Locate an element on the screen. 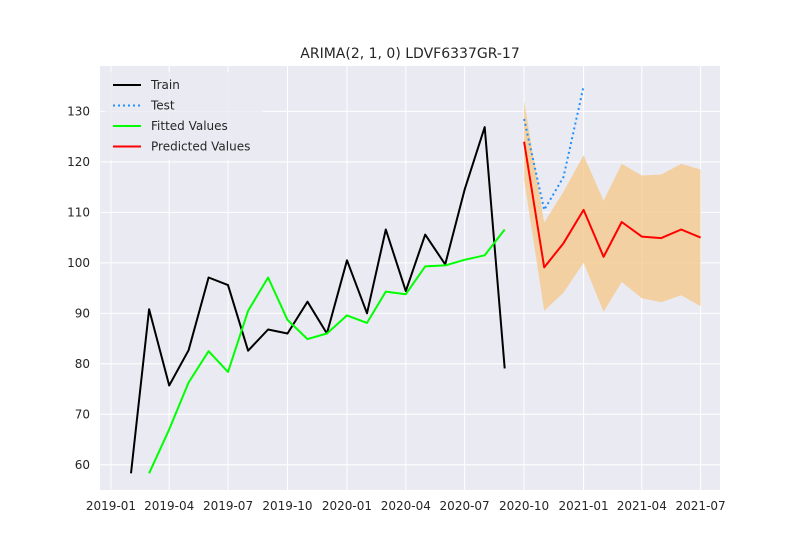 This screenshot has width=800, height=550. confidence-band is located at coordinates (612, 206).